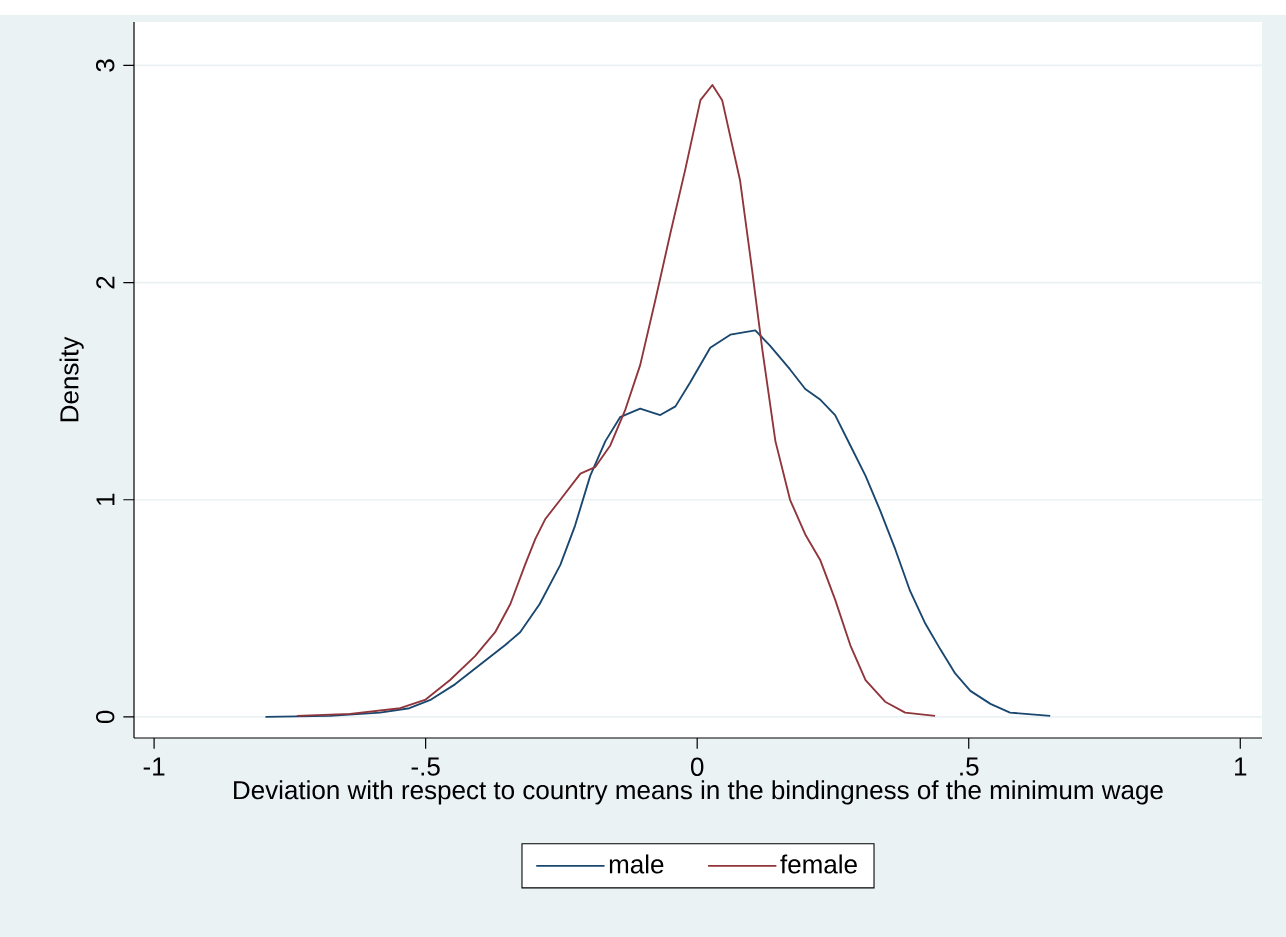 This screenshot has height=937, width=1286. Describe the element at coordinates (818, 864) in the screenshot. I see `legend-label: female` at that location.